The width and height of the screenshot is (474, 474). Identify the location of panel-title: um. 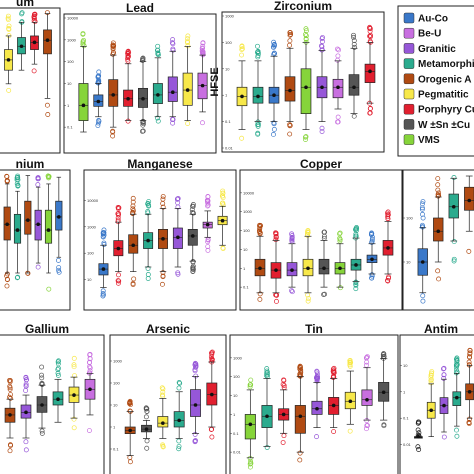
(25, 4).